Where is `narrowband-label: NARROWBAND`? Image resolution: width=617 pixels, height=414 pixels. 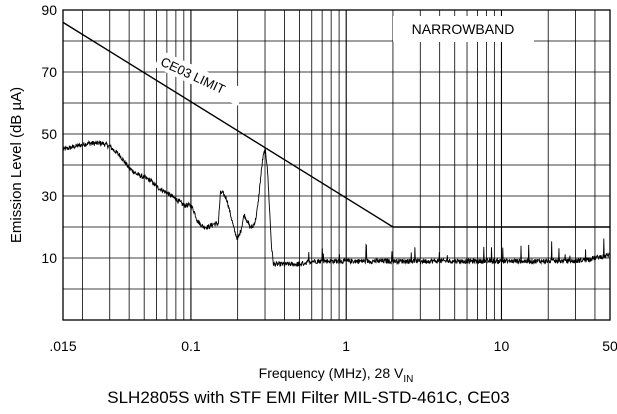 narrowband-label: NARROWBAND is located at coordinates (463, 29).